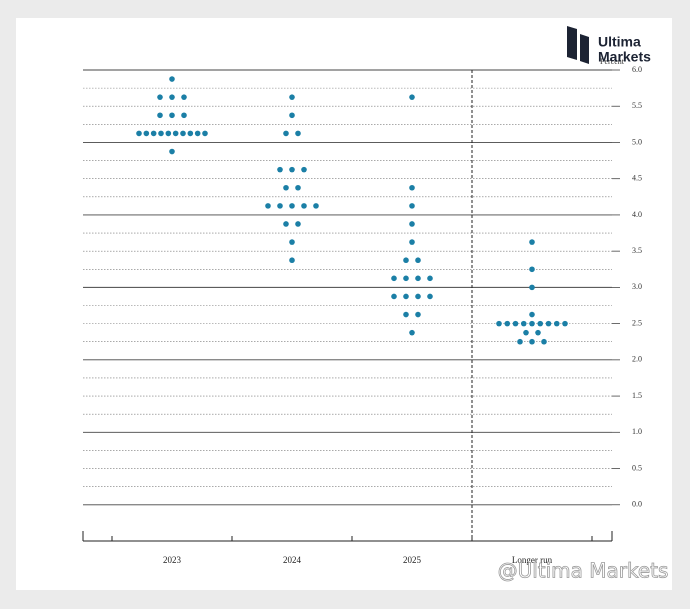  What do you see at coordinates (637, 504) in the screenshot?
I see `y-tick-label: 0.0` at bounding box center [637, 504].